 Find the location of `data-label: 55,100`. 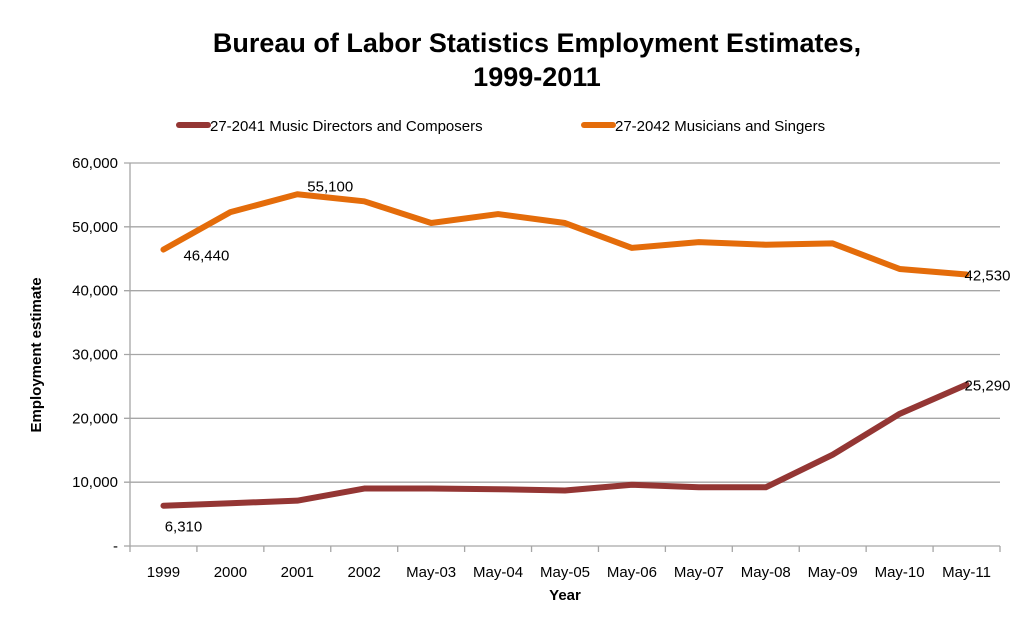

data-label: 55,100 is located at coordinates (330, 186).